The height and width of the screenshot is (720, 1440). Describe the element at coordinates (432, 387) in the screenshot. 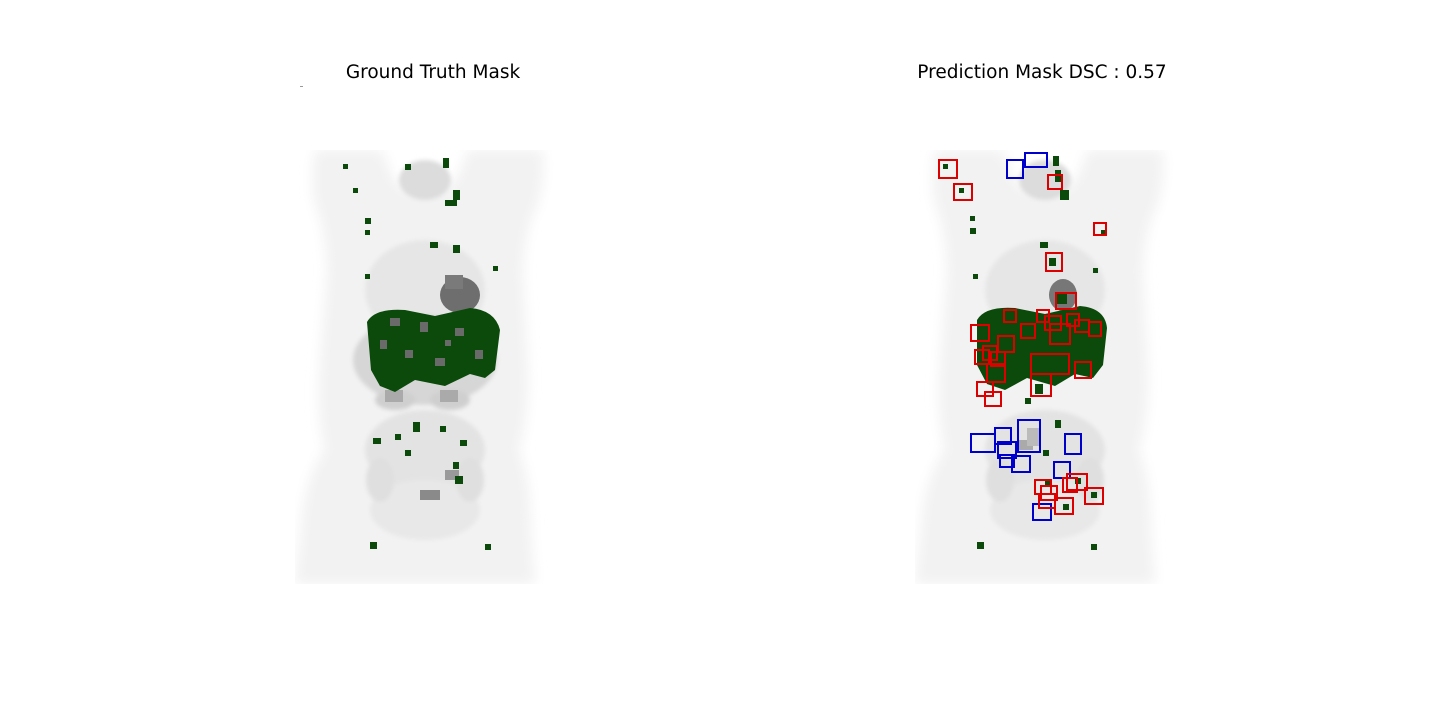

I see `organ-uptake` at that location.